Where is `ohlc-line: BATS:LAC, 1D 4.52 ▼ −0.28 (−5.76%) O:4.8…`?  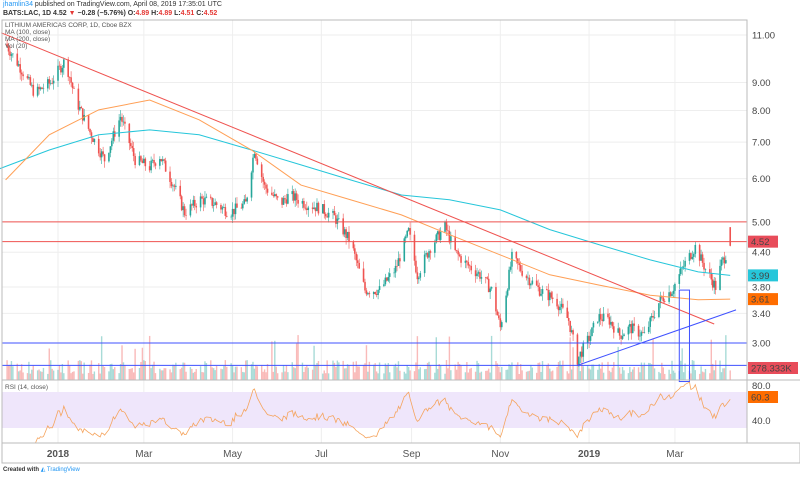
ohlc-line: BATS:LAC, 1D 4.52 ▼ −0.28 (−5.76%) O:4.8… is located at coordinates (110, 13).